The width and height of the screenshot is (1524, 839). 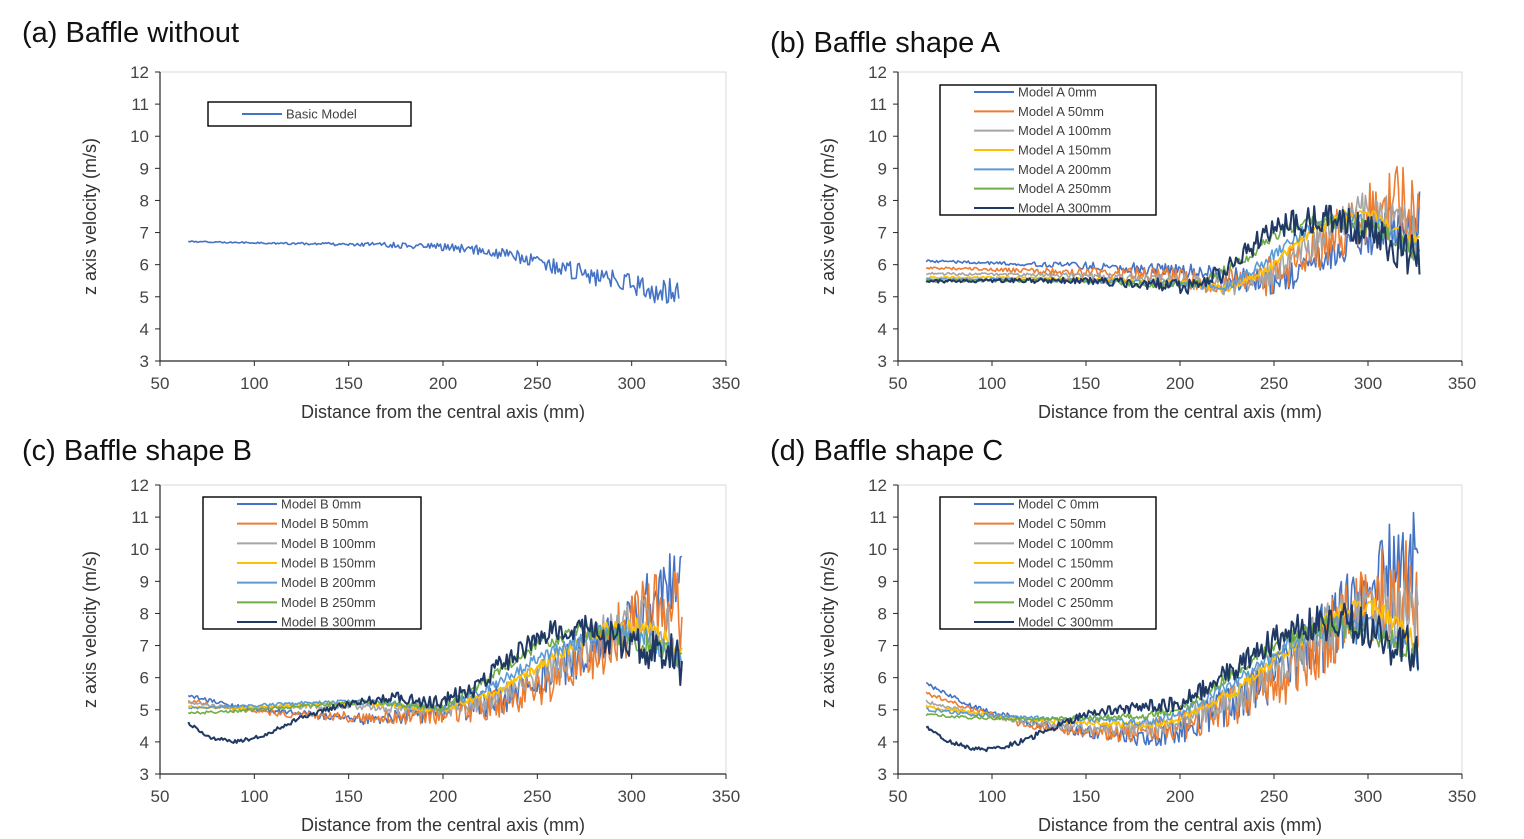 What do you see at coordinates (137, 451) in the screenshot?
I see `panel-title: (c) Baffle shape B` at bounding box center [137, 451].